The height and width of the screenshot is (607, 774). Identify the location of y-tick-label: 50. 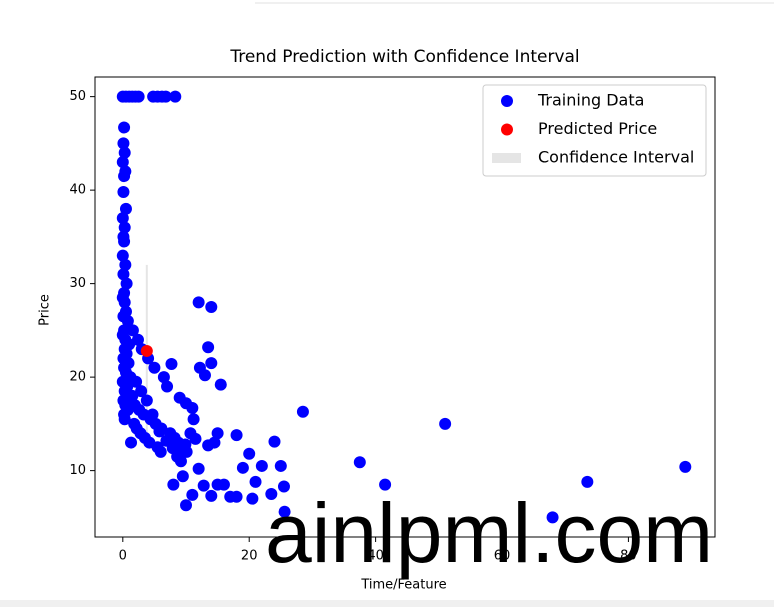
(77, 96).